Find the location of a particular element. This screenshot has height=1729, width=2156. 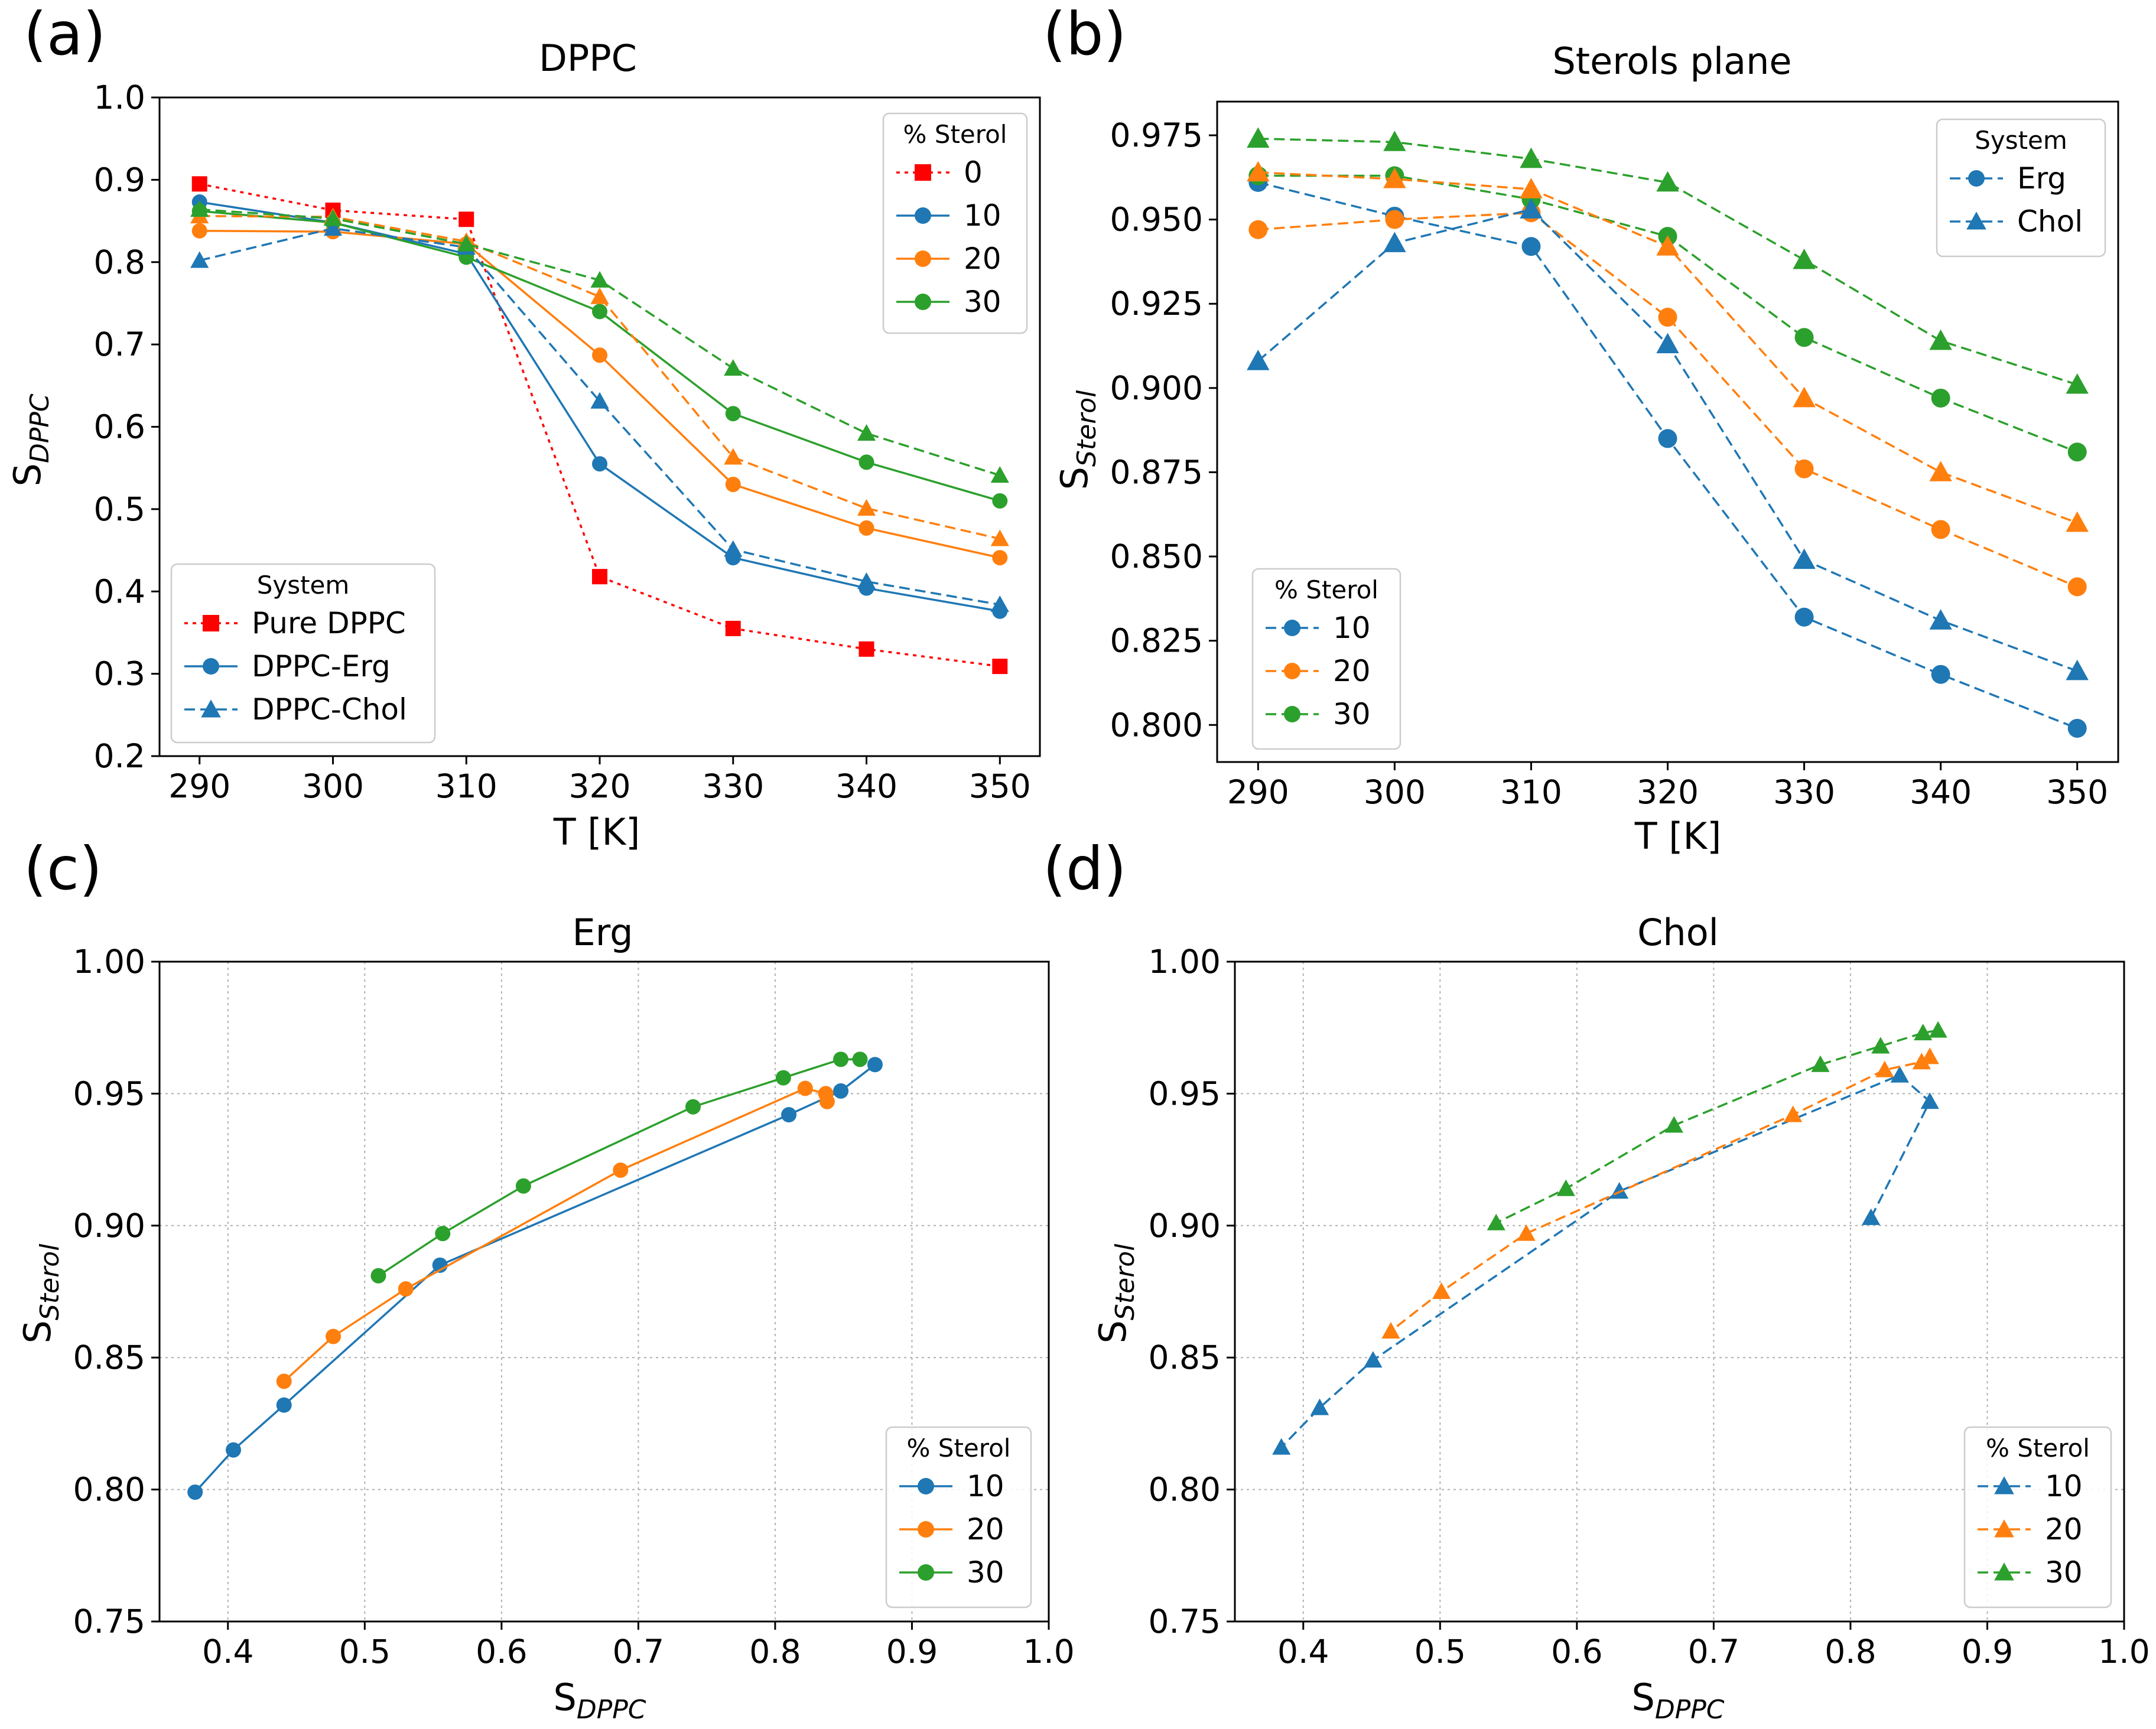

x-tick-label: 1.0 is located at coordinates (2124, 1652).